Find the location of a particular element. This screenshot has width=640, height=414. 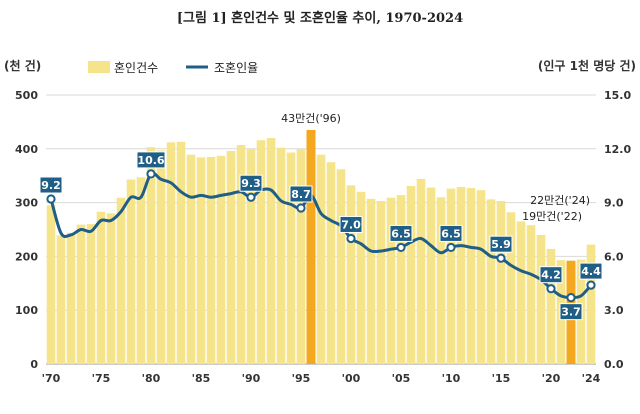

data-label: 8.7 is located at coordinates (301, 194).